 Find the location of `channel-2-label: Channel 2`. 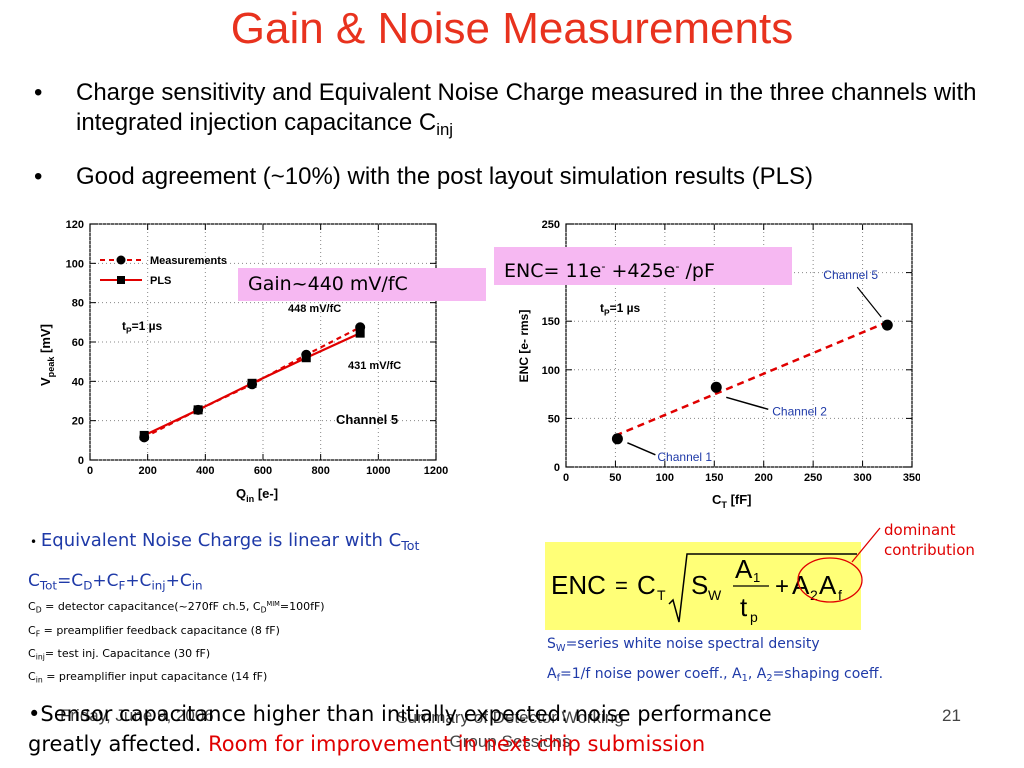

channel-2-label: Channel 2 is located at coordinates (799, 411).